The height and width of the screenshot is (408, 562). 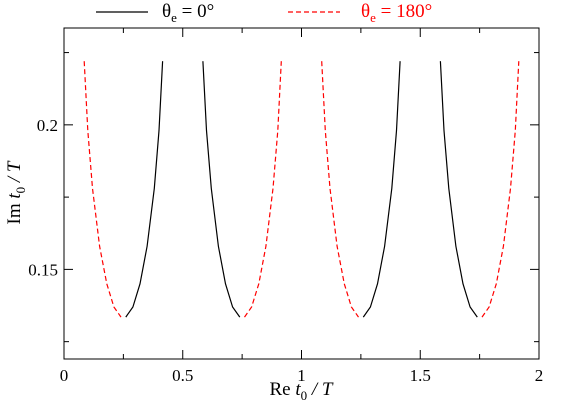 I want to click on legend: θe = 0° θe = 180°, so click(x=264, y=13).